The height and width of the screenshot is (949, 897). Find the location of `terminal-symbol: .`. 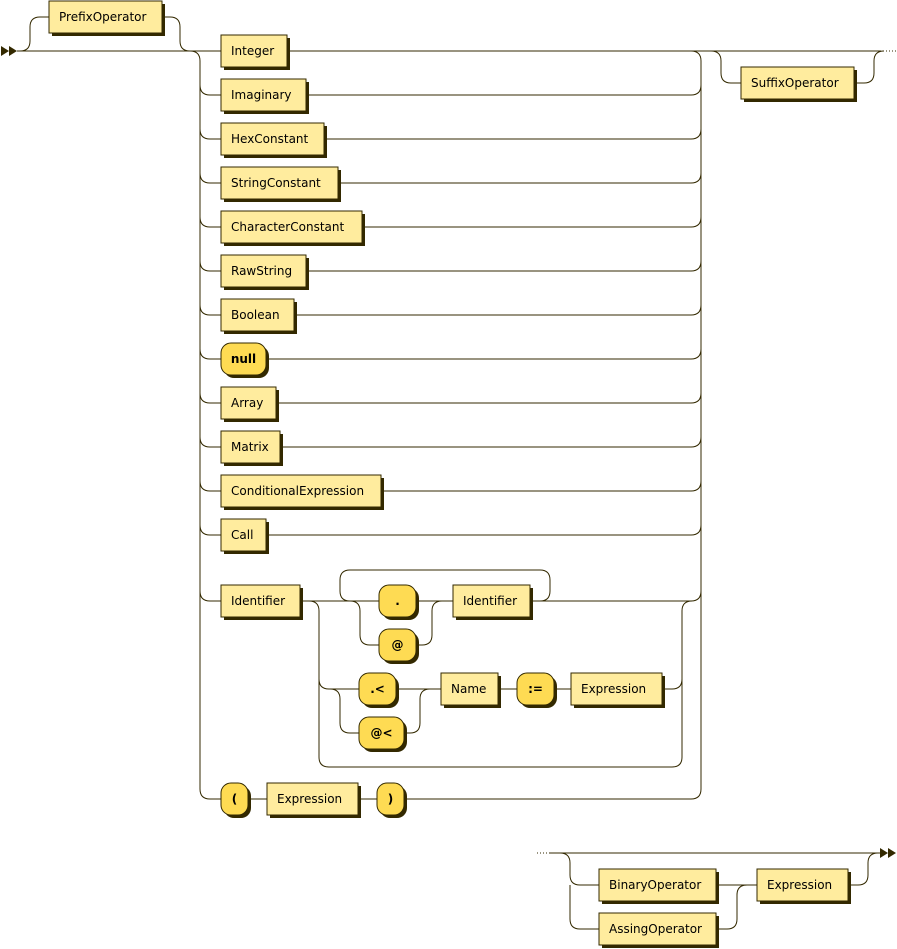

terminal-symbol: . is located at coordinates (398, 602).